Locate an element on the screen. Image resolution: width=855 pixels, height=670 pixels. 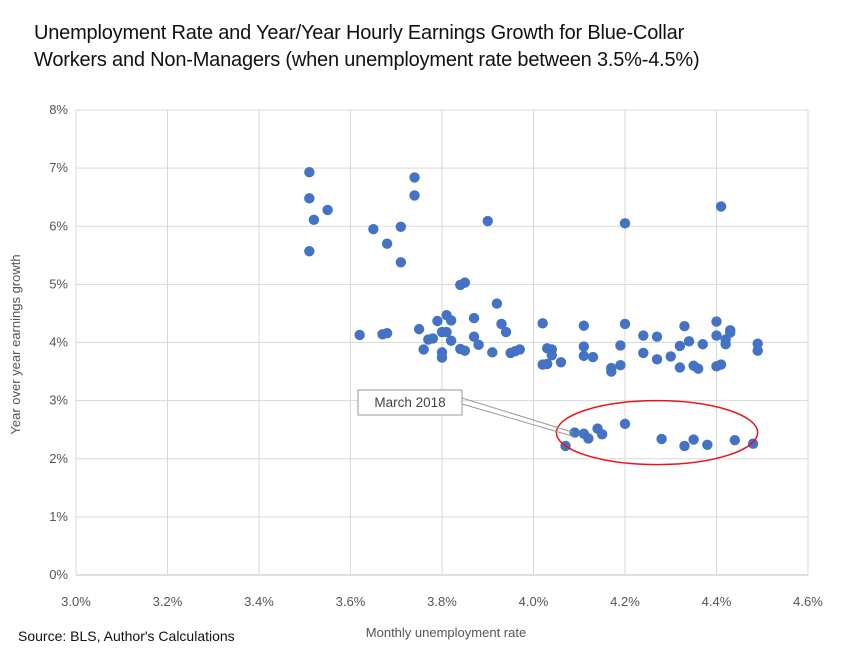
x-tick-label: 3.4% is located at coordinates (259, 601).